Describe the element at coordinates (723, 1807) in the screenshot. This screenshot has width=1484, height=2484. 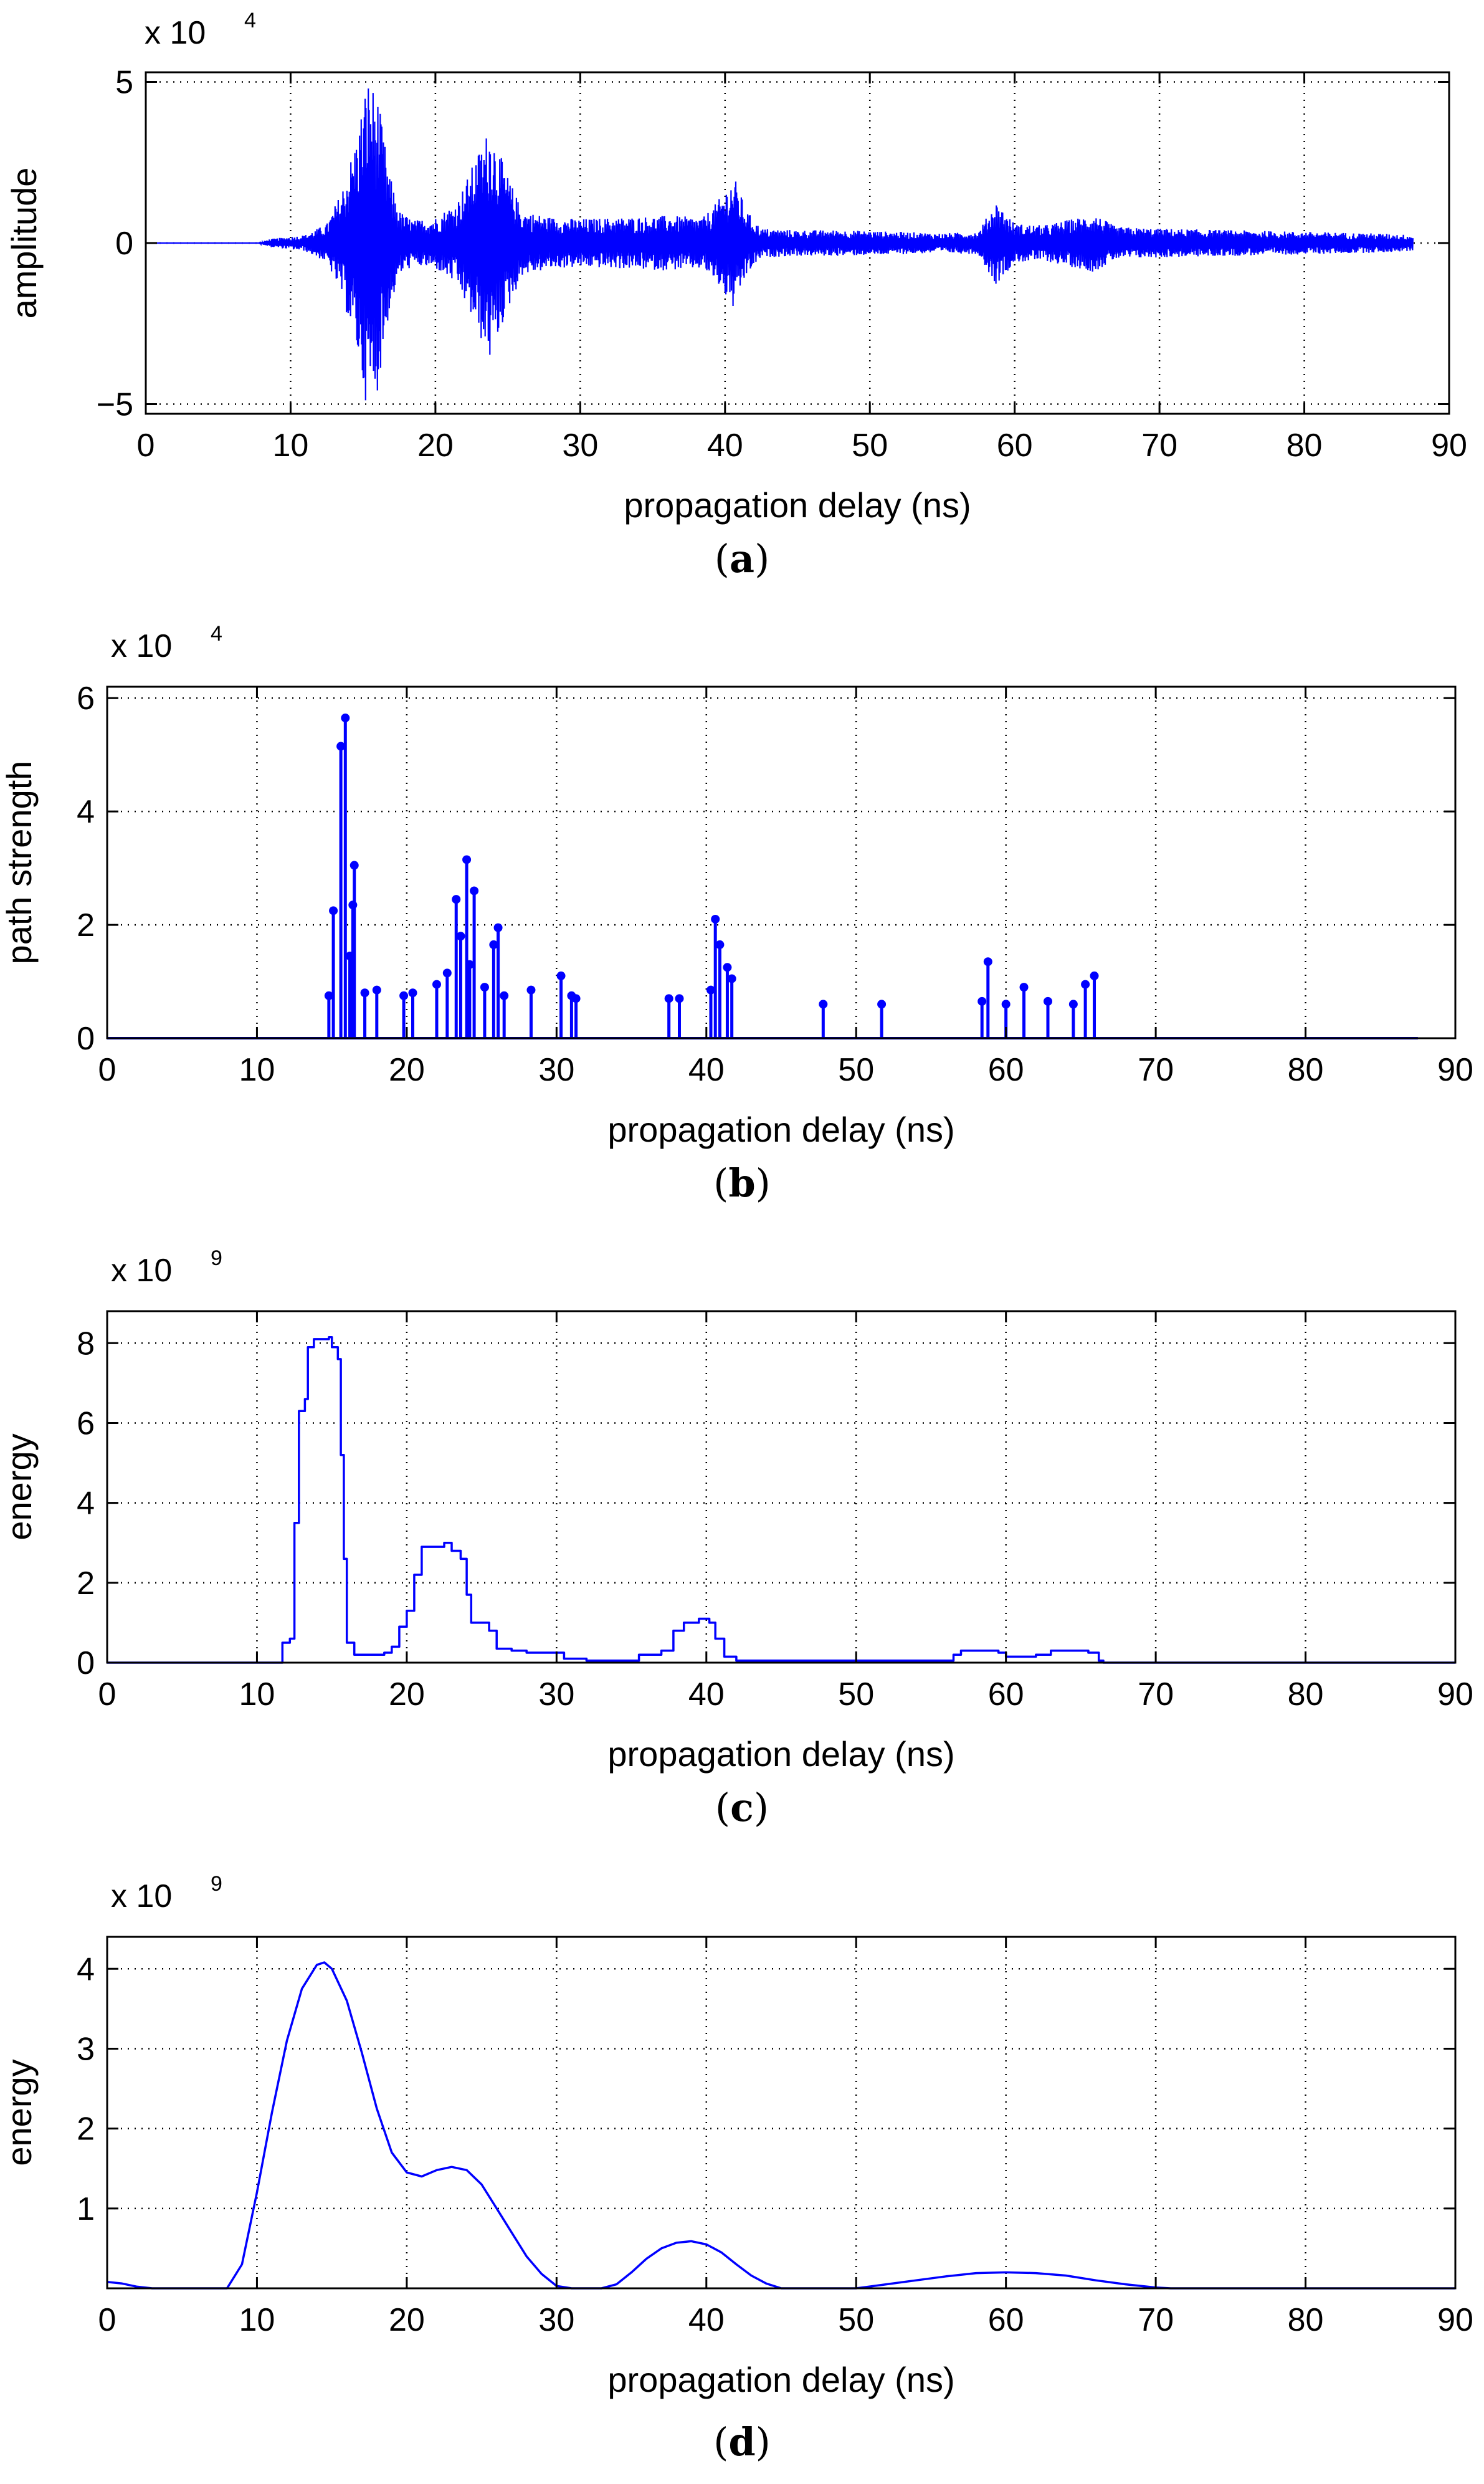
I see `caption-c-open: (` at that location.